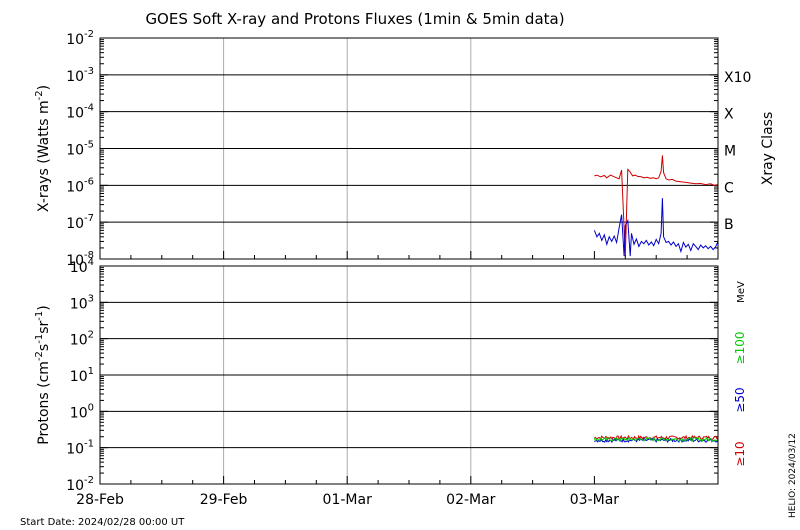  I want to click on y-tick-label: 10⁻⁴, so click(80, 112).